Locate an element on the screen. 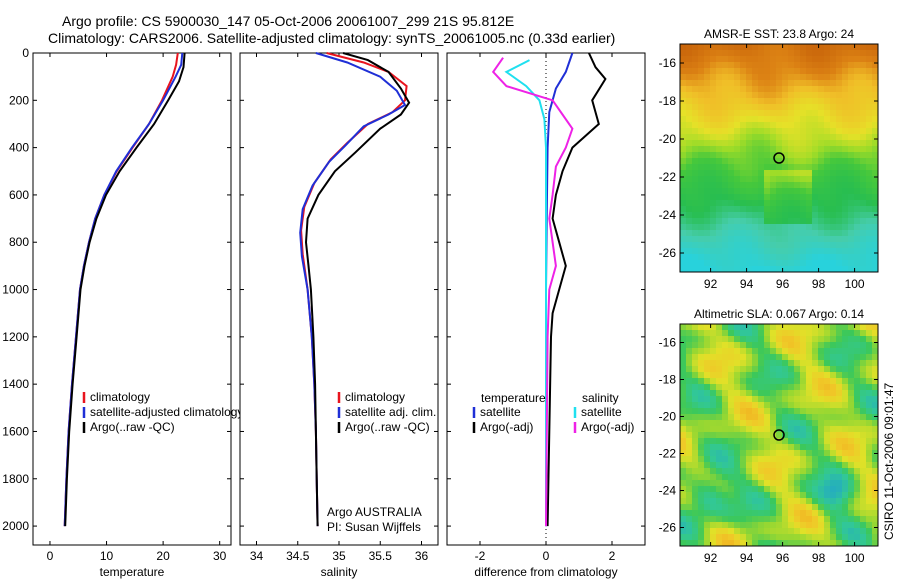 The image size is (900, 580). side-label: CSIRO 11-Oct-2006 09:01:47 is located at coordinates (889, 461).